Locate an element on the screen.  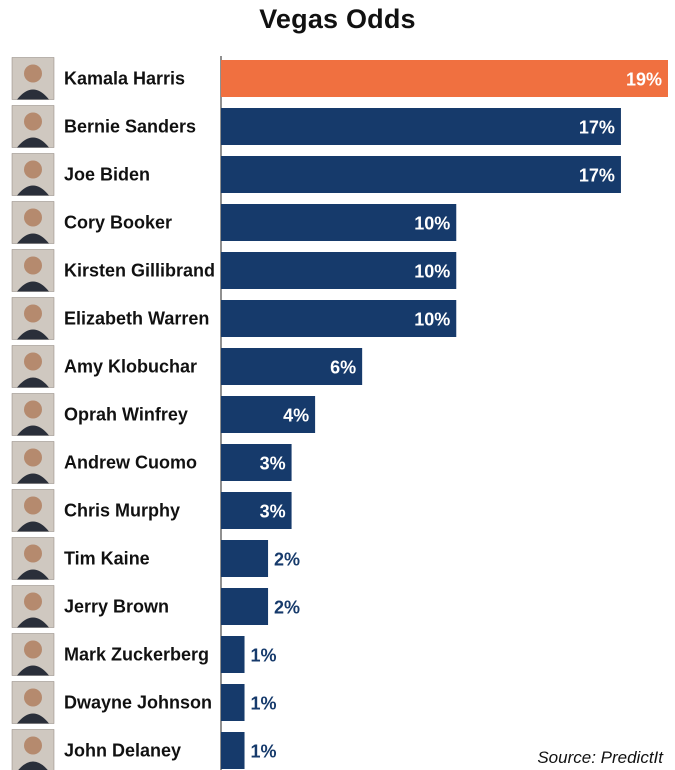
category-label: Tim Kaine is located at coordinates (107, 559).